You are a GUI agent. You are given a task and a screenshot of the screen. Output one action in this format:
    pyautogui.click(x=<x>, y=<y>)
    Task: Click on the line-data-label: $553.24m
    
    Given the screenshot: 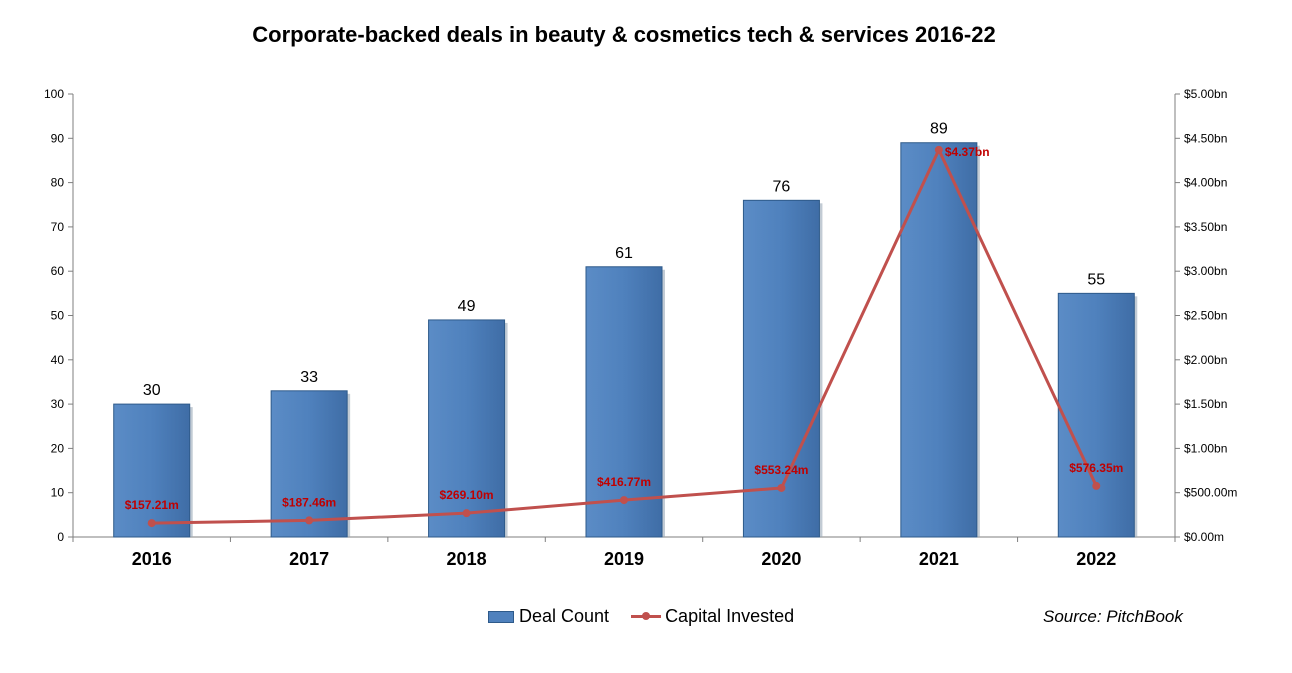 What is the action you would take?
    pyautogui.click(x=781, y=470)
    